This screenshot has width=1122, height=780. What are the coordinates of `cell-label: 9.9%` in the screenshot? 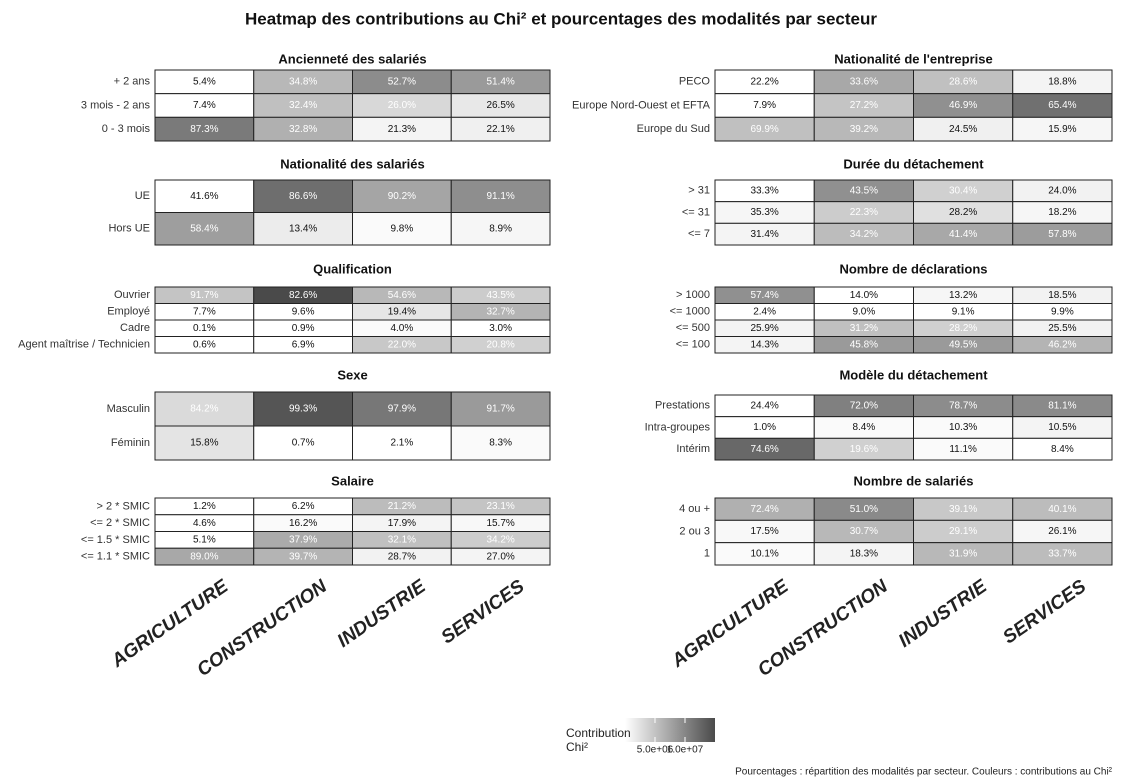 It's located at (1062, 311).